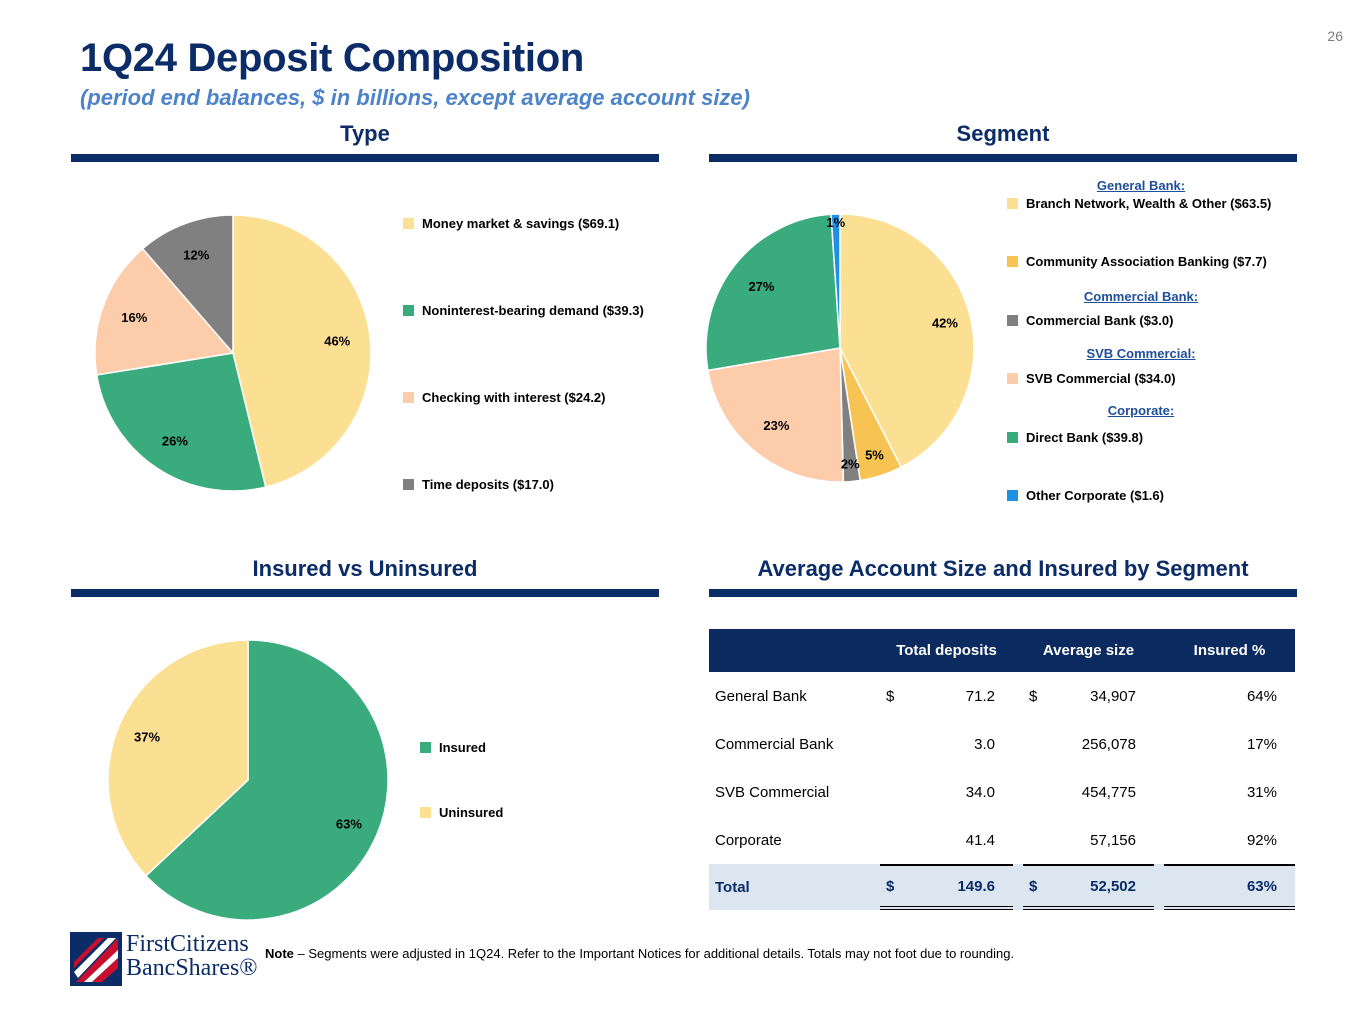  What do you see at coordinates (761, 286) in the screenshot?
I see `pie-data-label: 27%` at bounding box center [761, 286].